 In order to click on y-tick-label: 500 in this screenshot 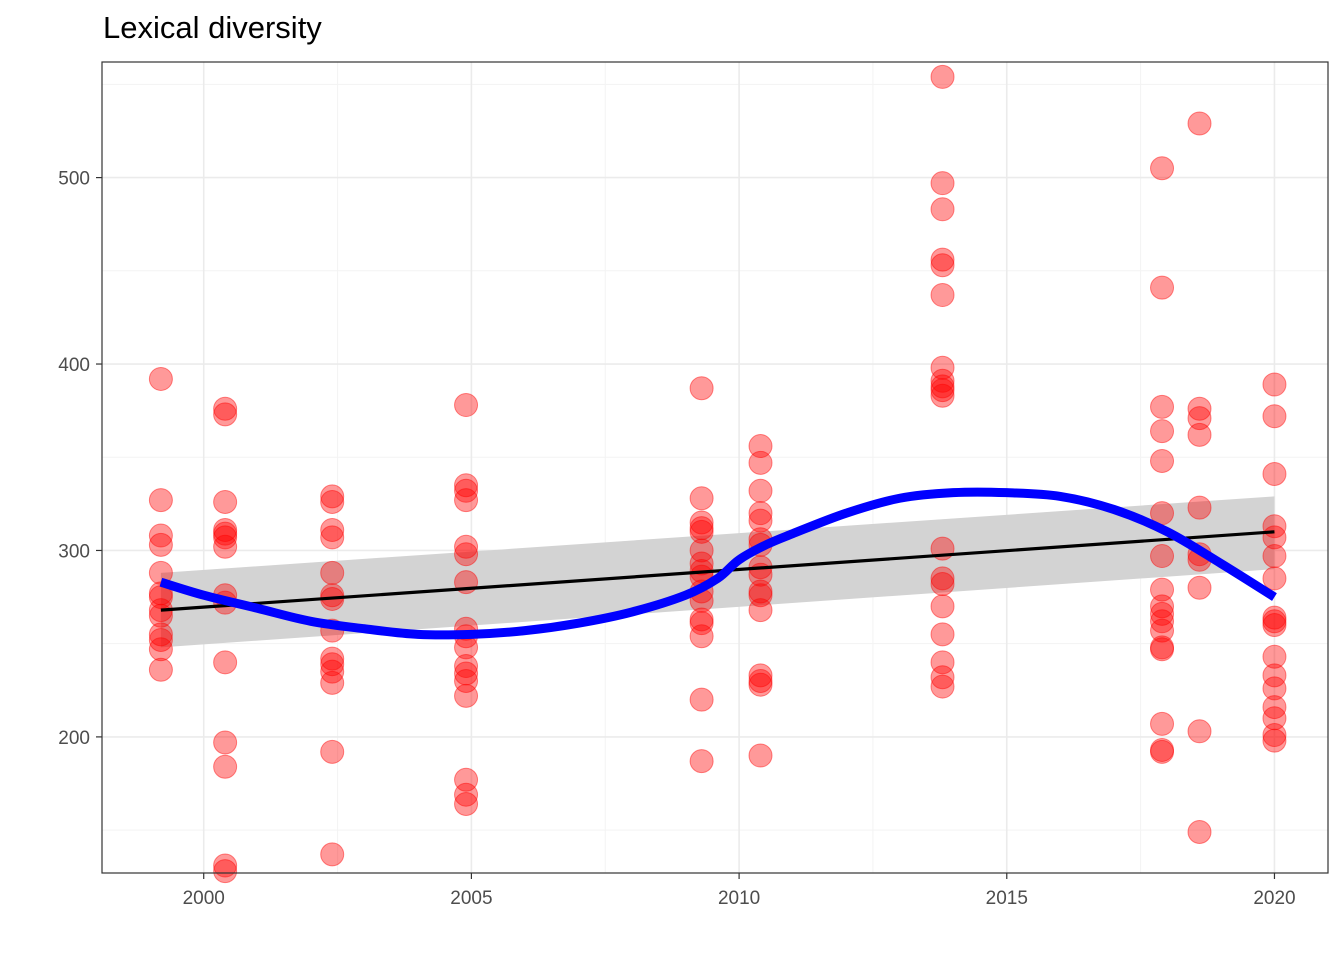, I will do `click(74, 179)`.